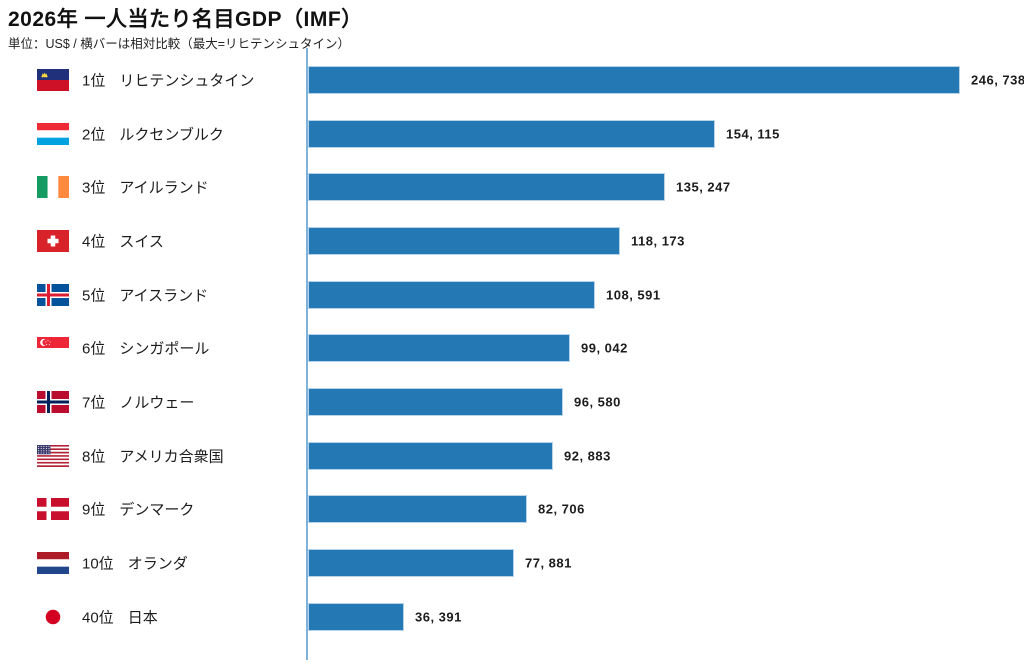 The width and height of the screenshot is (1024, 668). Describe the element at coordinates (94, 349) in the screenshot. I see `rank-label: 6位` at that location.